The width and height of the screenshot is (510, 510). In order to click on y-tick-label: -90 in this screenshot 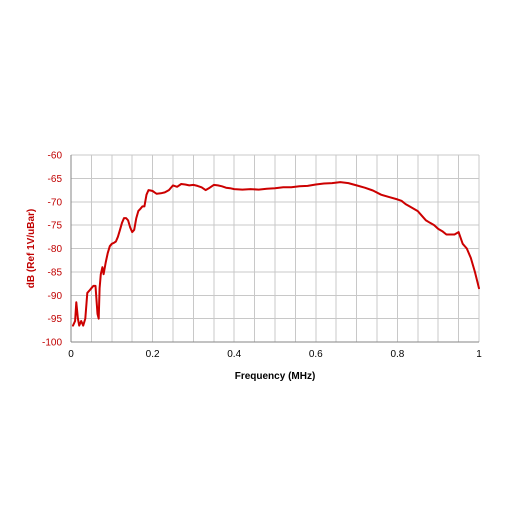, I will do `click(55, 296)`.